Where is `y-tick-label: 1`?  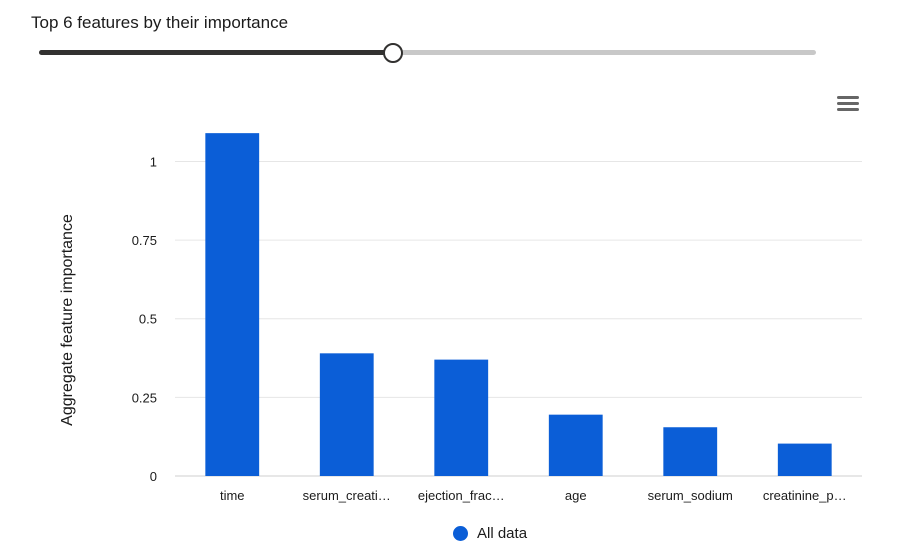
y-tick-label: 1 is located at coordinates (153, 161).